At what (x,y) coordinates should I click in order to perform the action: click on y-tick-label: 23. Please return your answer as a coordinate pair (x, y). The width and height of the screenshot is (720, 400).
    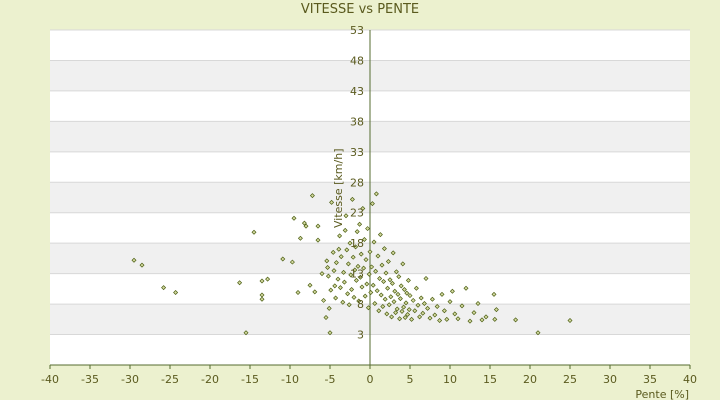
    Looking at the image, I should click on (357, 213).